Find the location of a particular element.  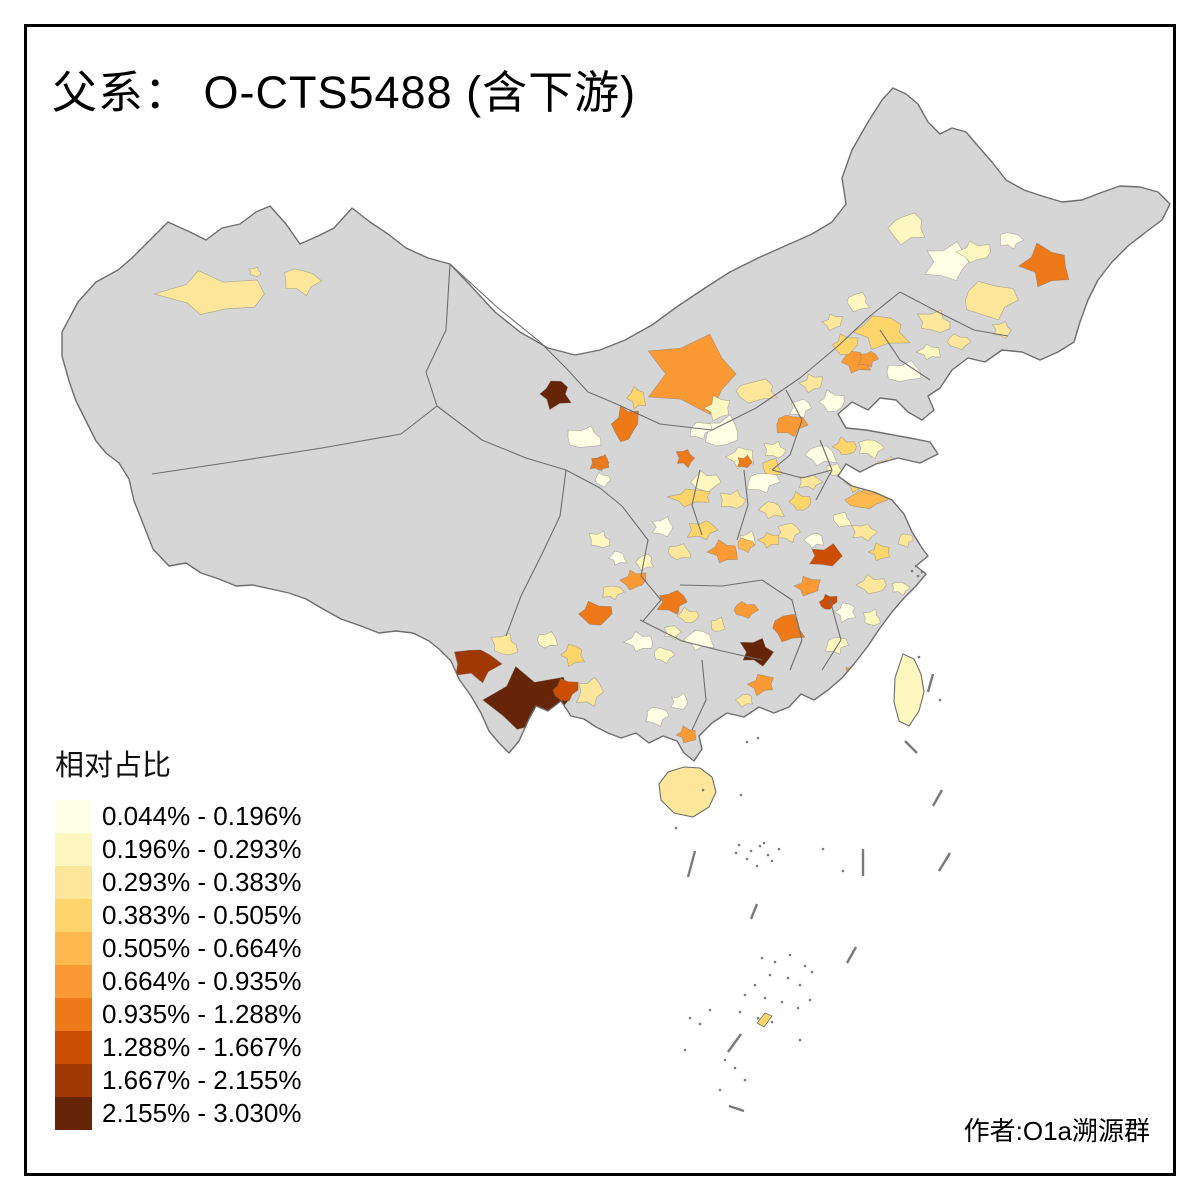

map-title: 父系： O-CTS5488 (含下游) is located at coordinates (344, 92).